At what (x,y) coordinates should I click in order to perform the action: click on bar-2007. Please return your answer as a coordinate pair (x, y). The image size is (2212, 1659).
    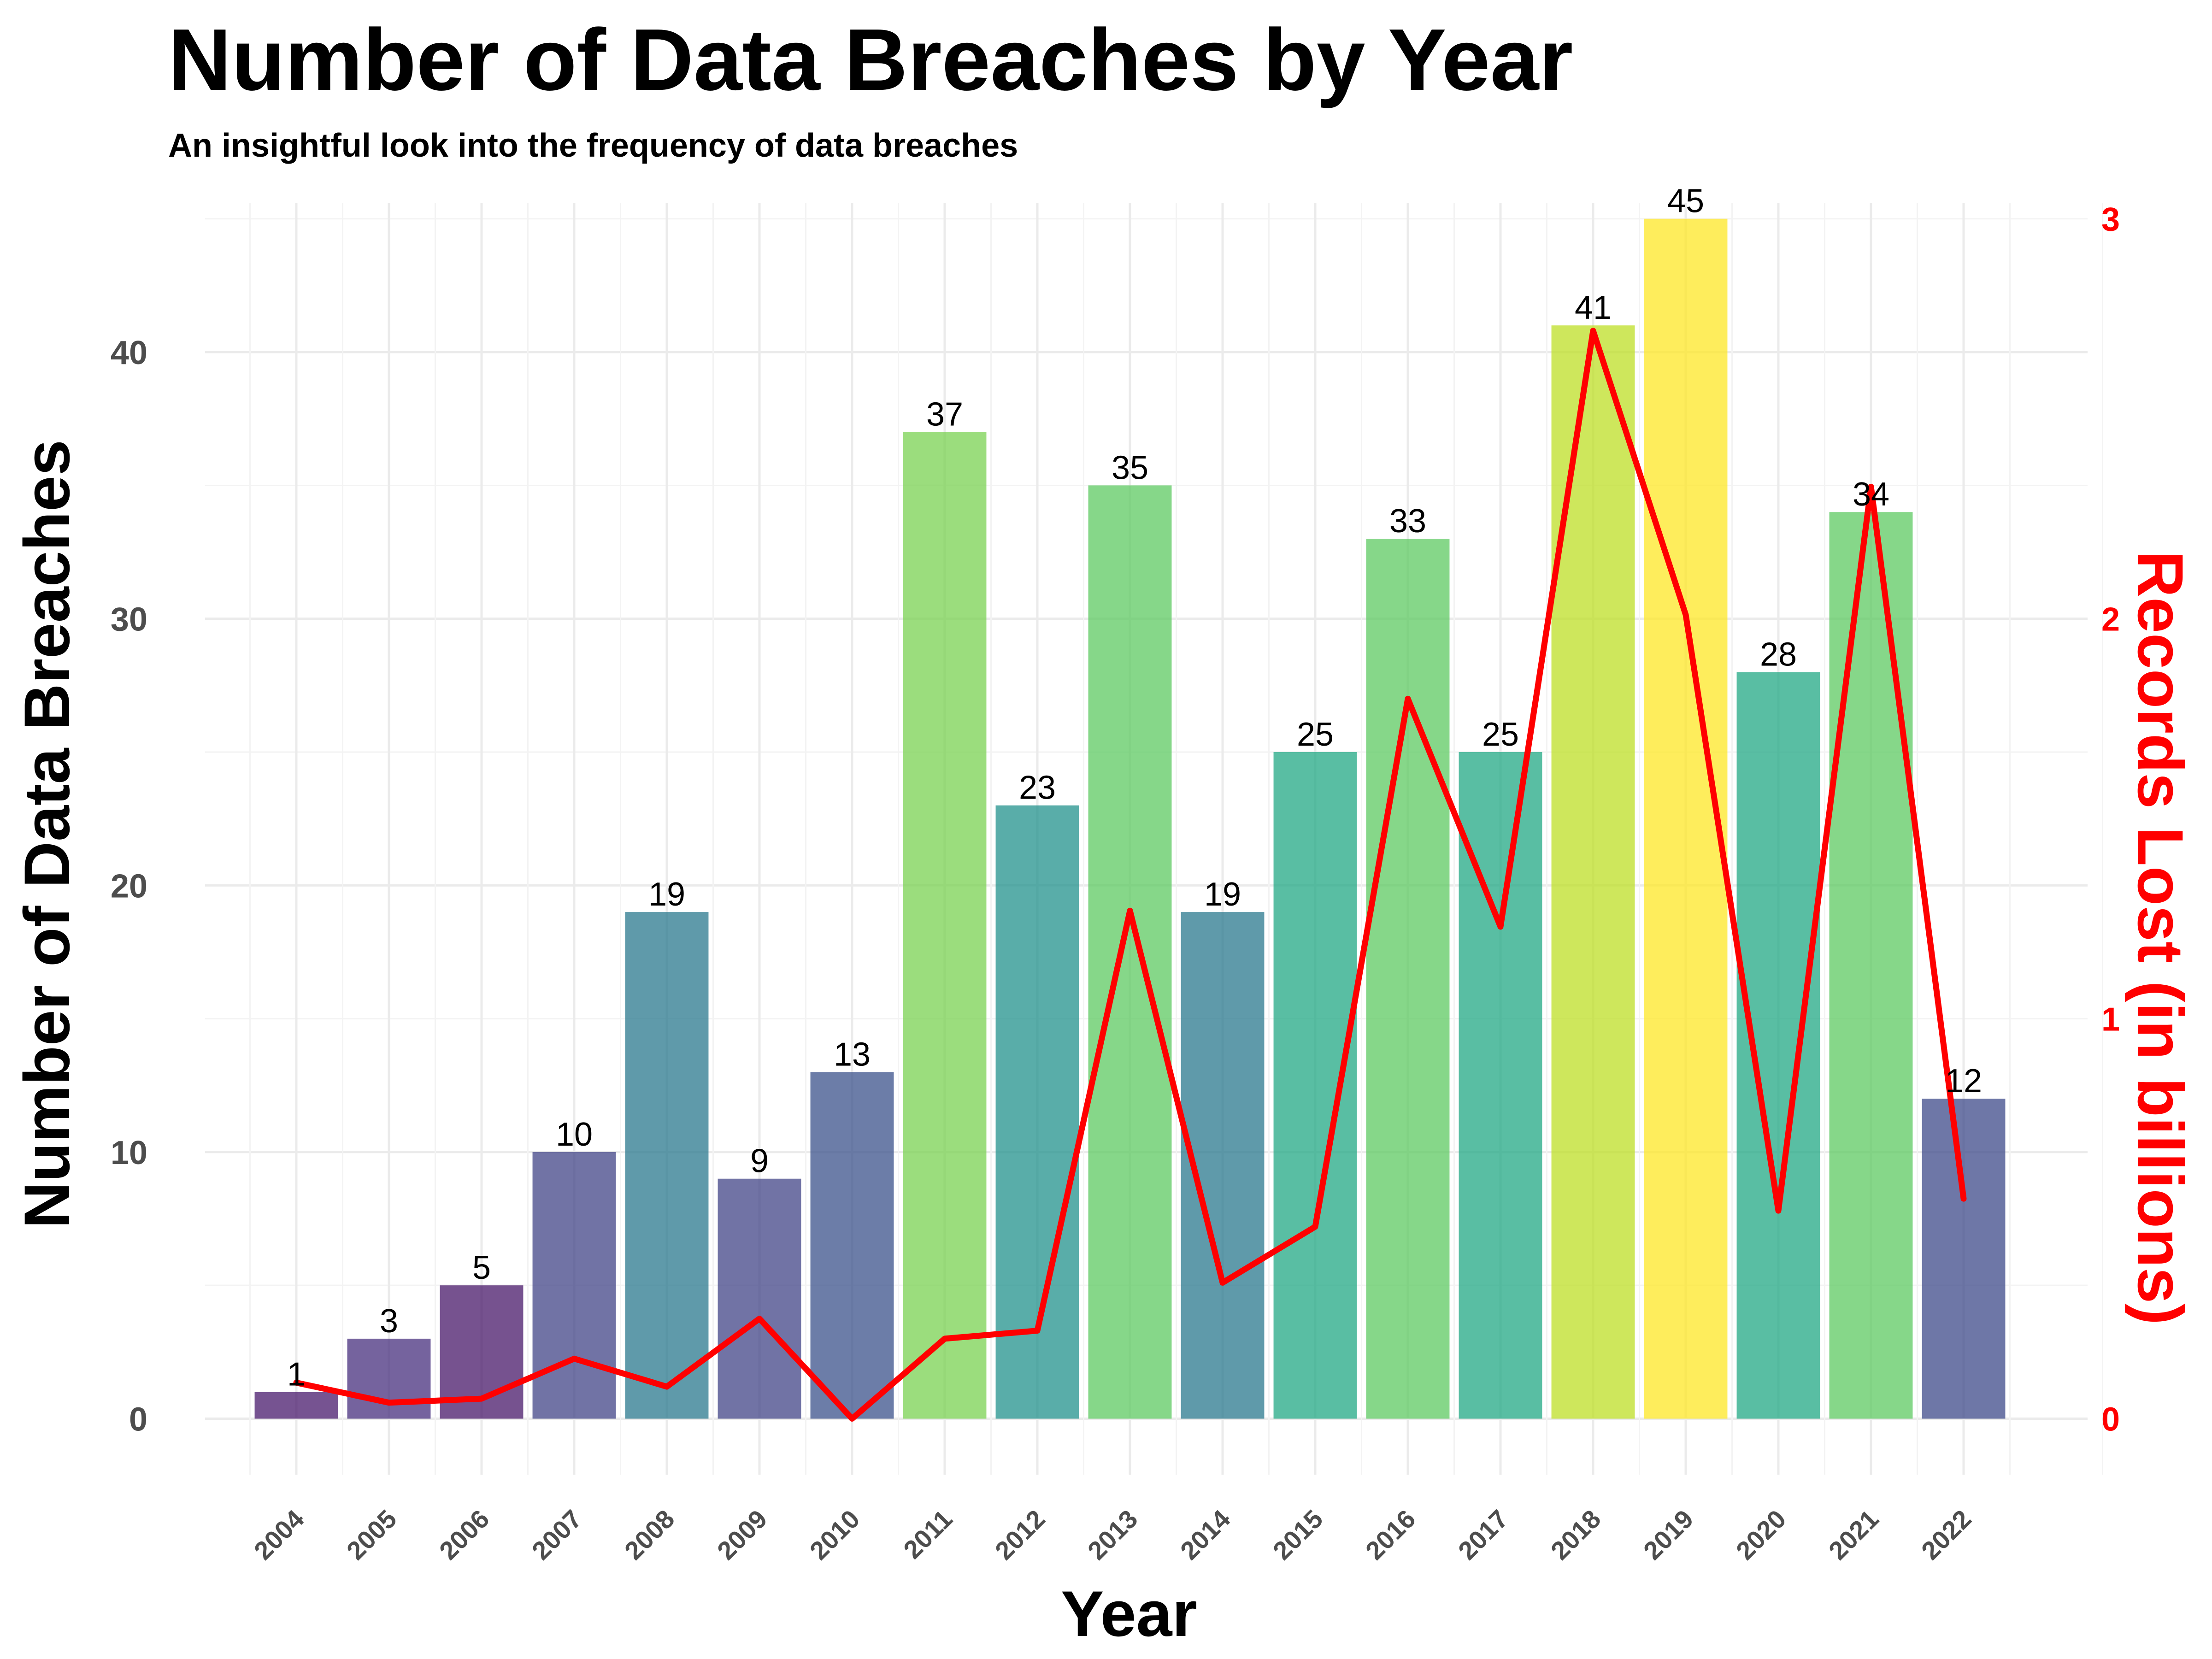
    Looking at the image, I should click on (574, 1285).